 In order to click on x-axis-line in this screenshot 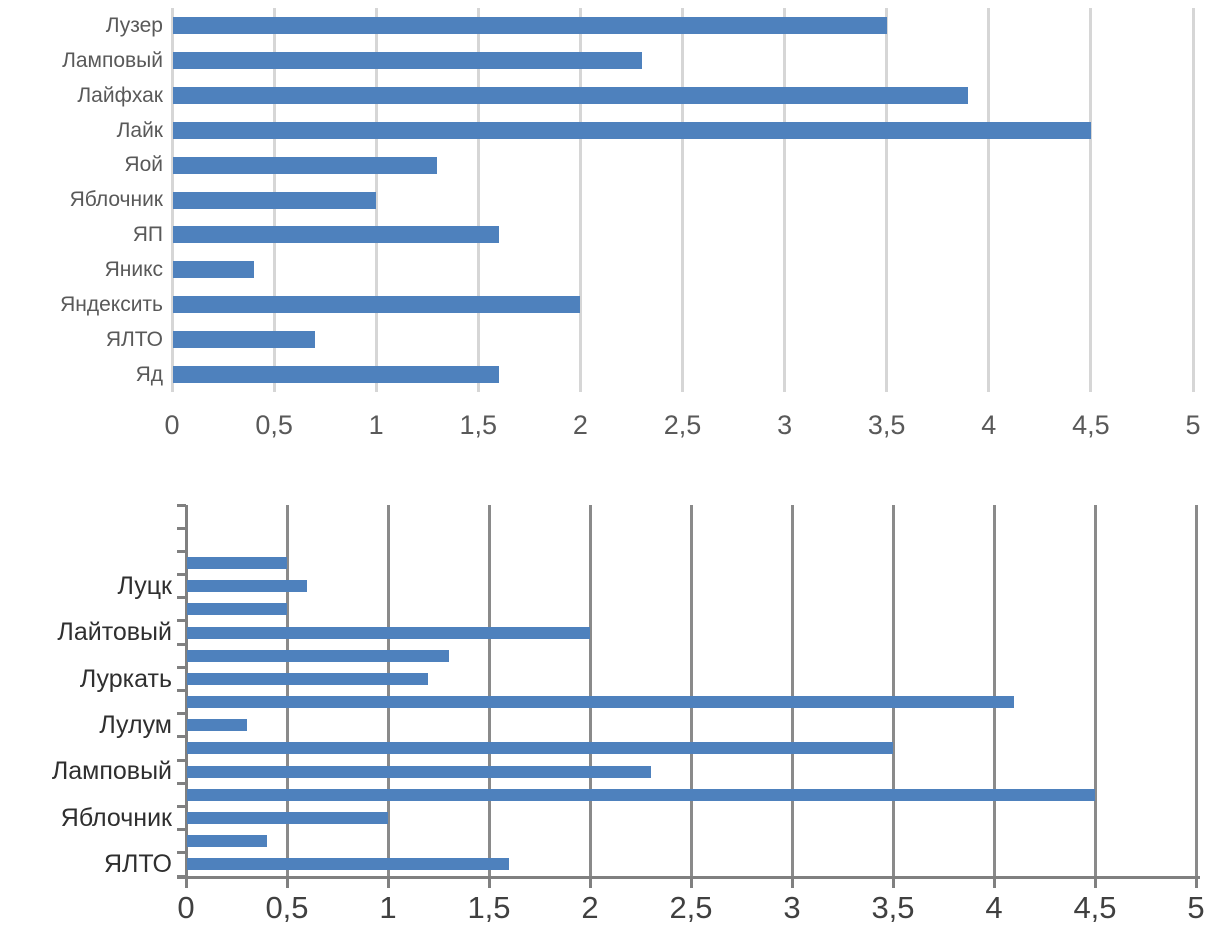, I will do `click(688, 877)`.